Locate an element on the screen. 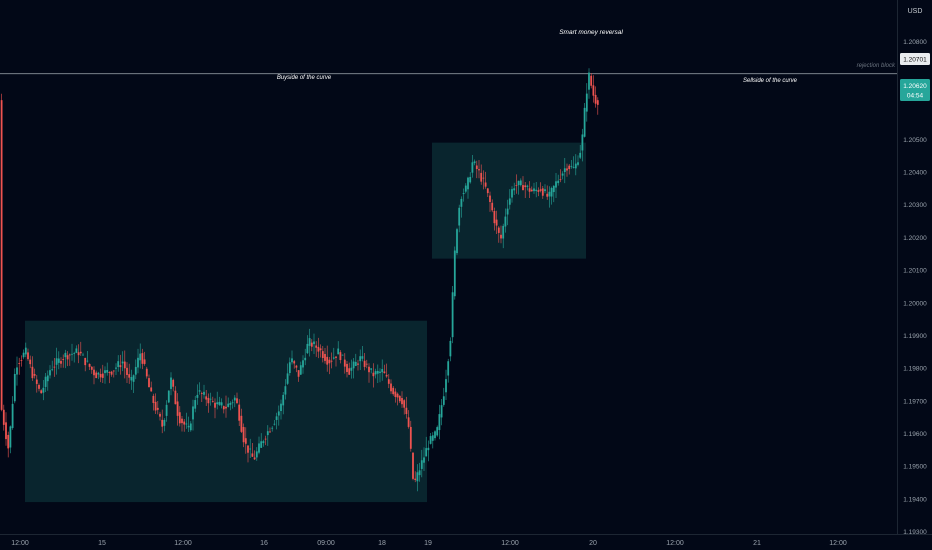 Image resolution: width=932 pixels, height=550 pixels. time-tick-label: 20 is located at coordinates (593, 543).